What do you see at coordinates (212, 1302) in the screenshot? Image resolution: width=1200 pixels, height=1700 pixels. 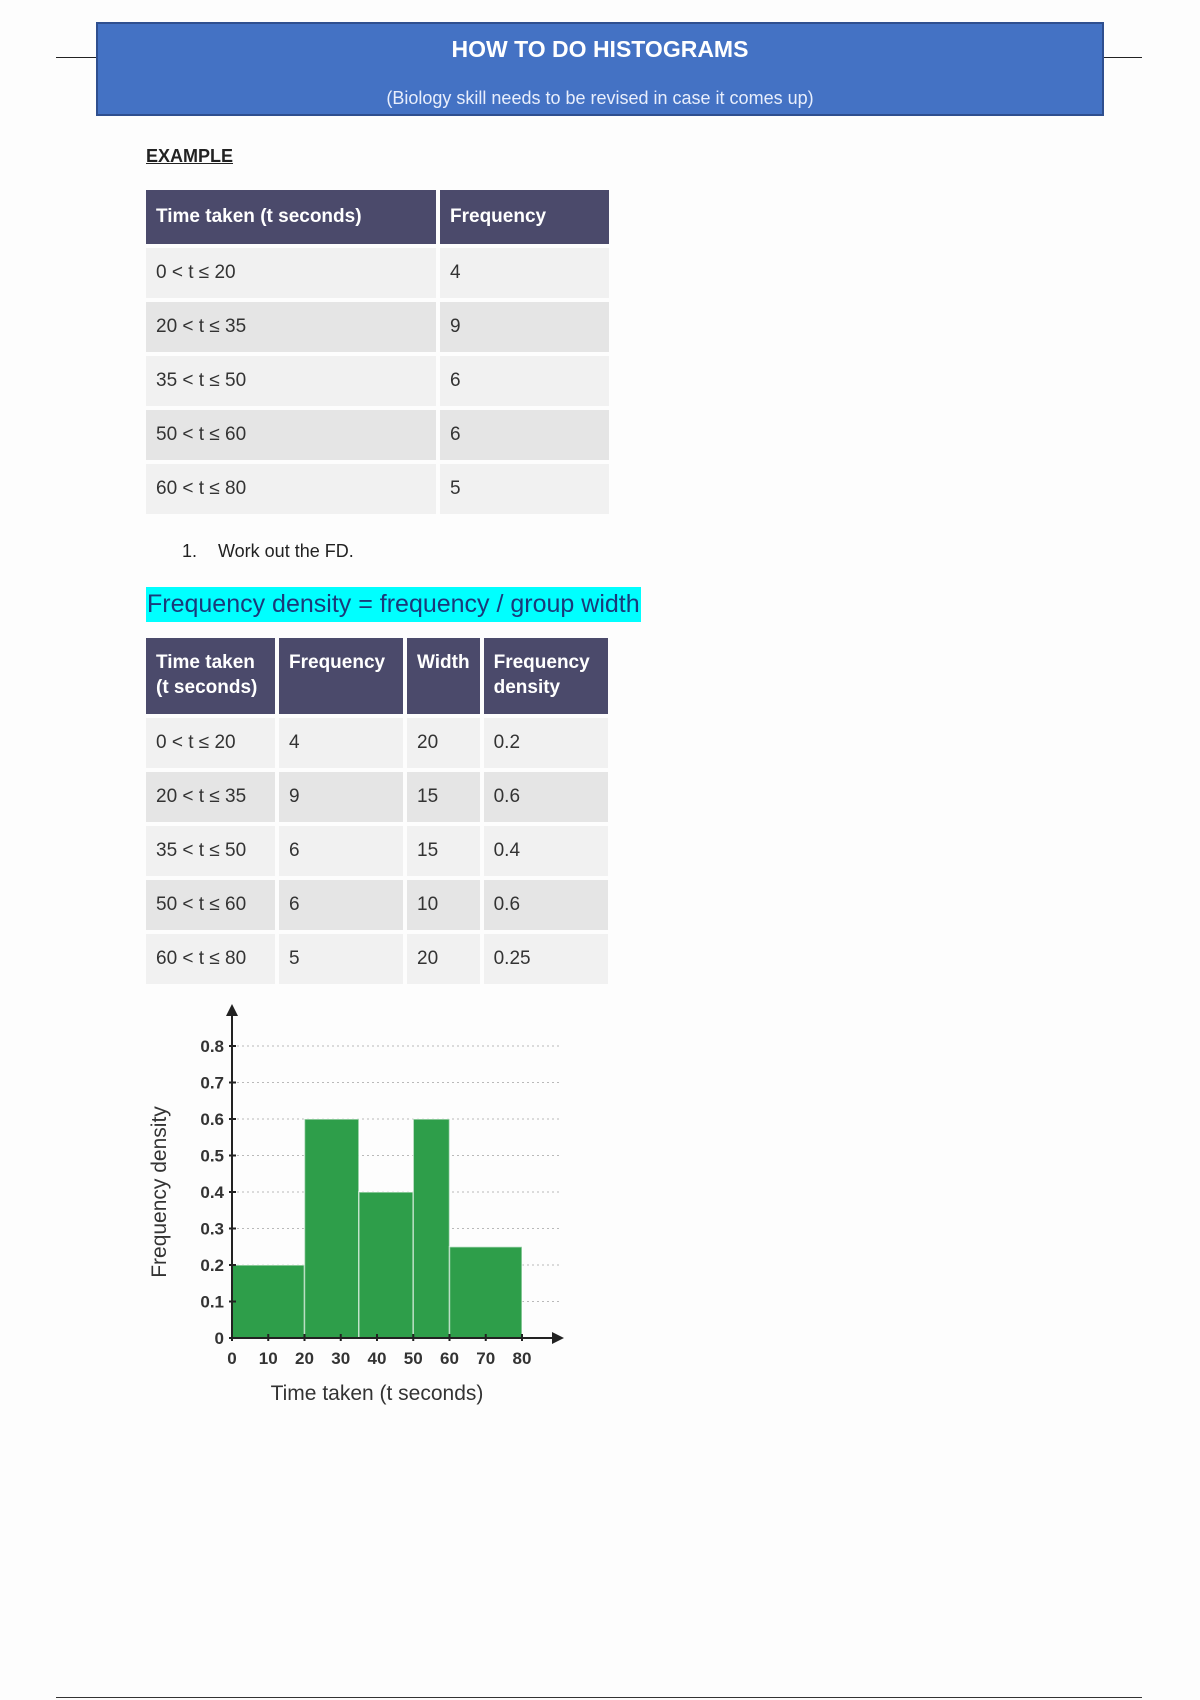 I see `y-tick-label: 0.1` at bounding box center [212, 1302].